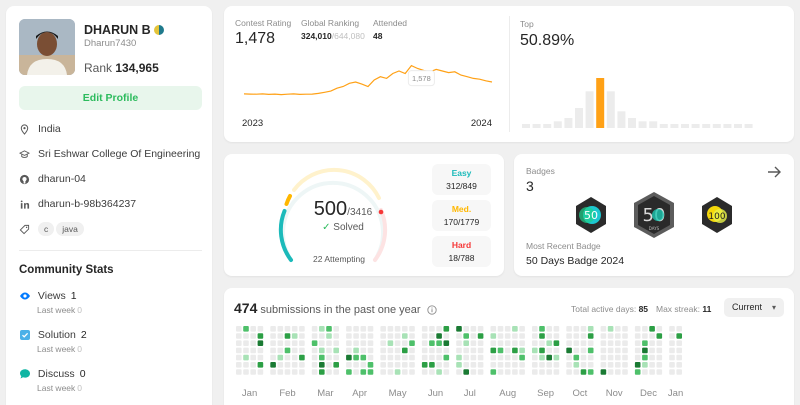 This screenshot has width=800, height=405. What do you see at coordinates (333, 218) in the screenshot?
I see `solved-ring` at bounding box center [333, 218].